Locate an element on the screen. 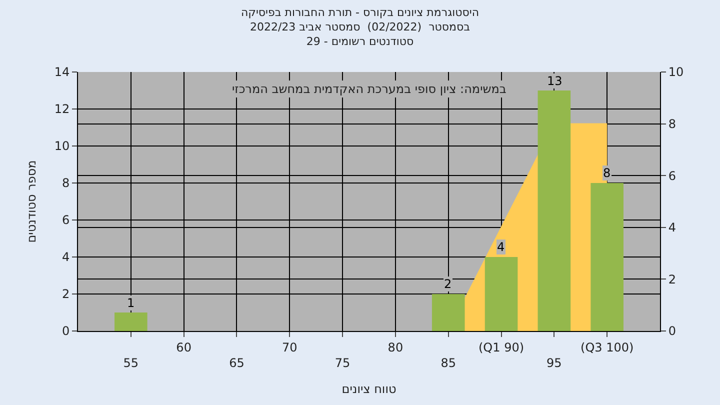 Image resolution: width=720 pixels, height=405 pixels. chart-title: היסטוגרמת ציונים בקורס - תורת החבורות בפיסיקה בסמסטר (02/2022) סמסטר אביב 2022/23 סטודנטים רשומים - 29 is located at coordinates (360, 27).